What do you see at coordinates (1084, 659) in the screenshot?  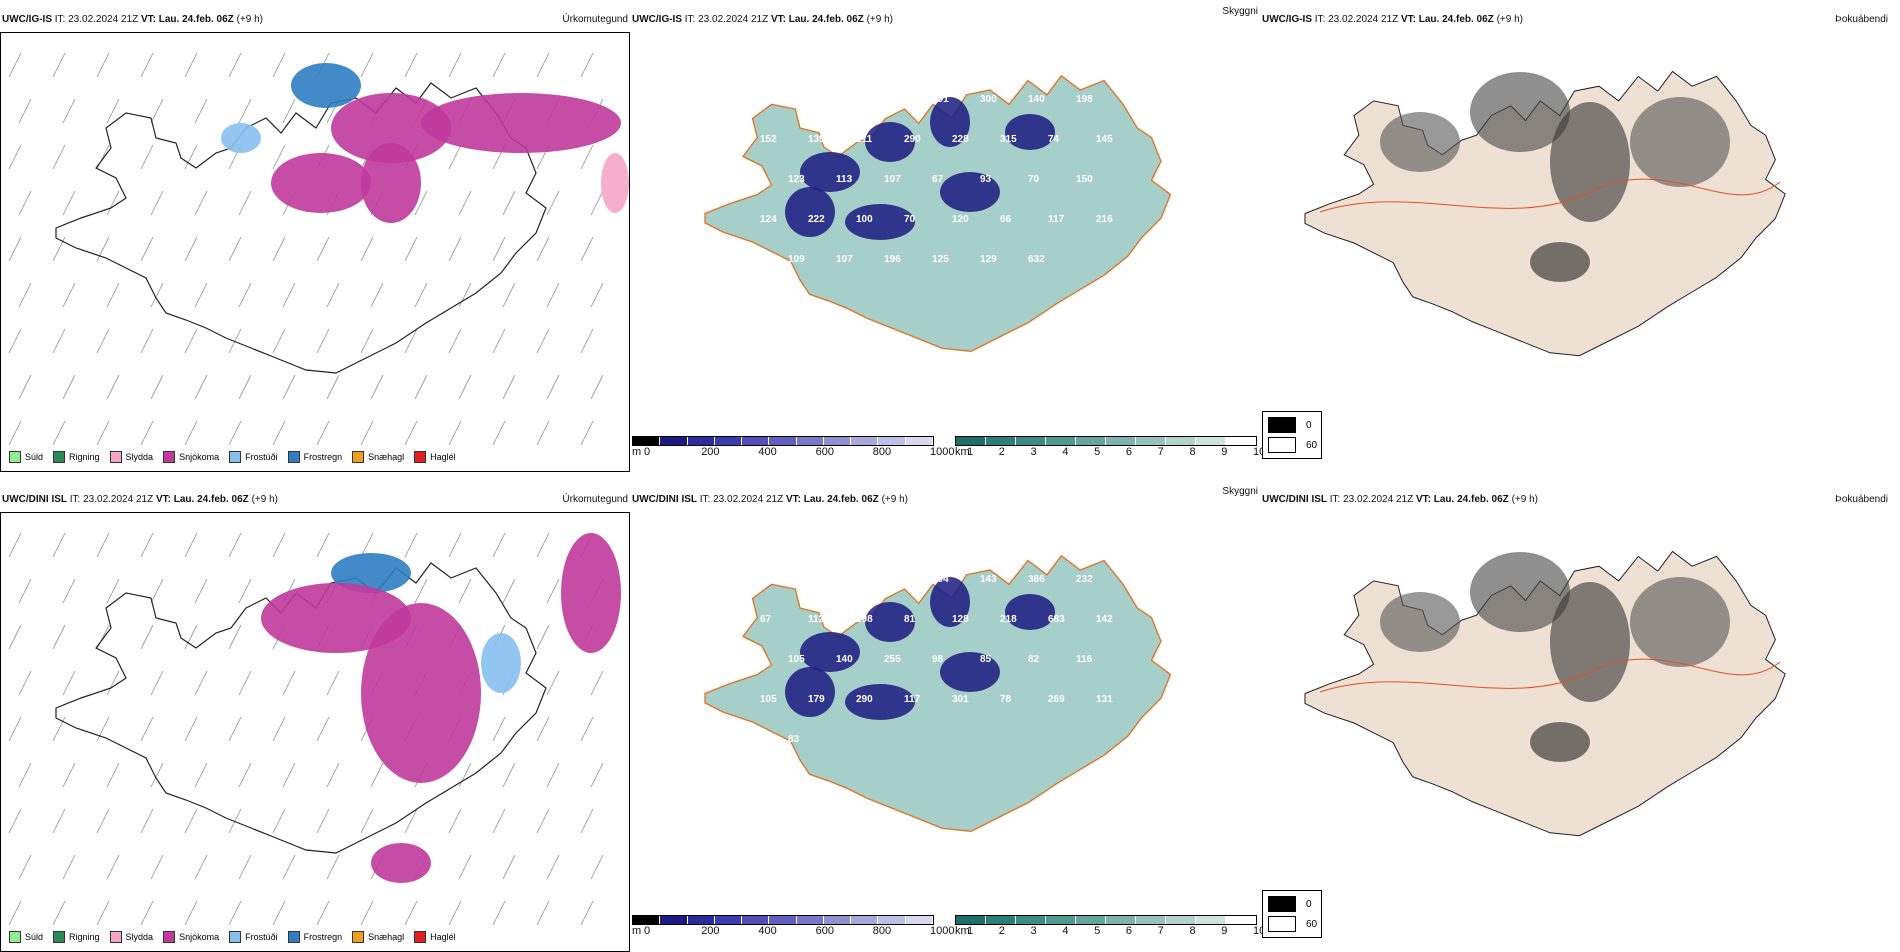 I see `cloud-base-label: 116` at bounding box center [1084, 659].